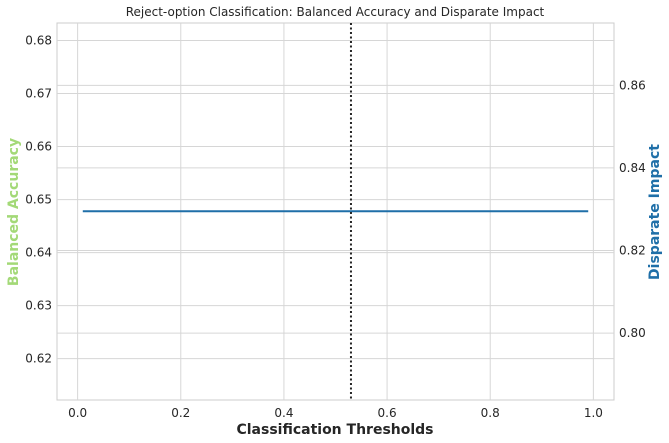  What do you see at coordinates (593, 413) in the screenshot?
I see `x-tick-label: 1.0` at bounding box center [593, 413].